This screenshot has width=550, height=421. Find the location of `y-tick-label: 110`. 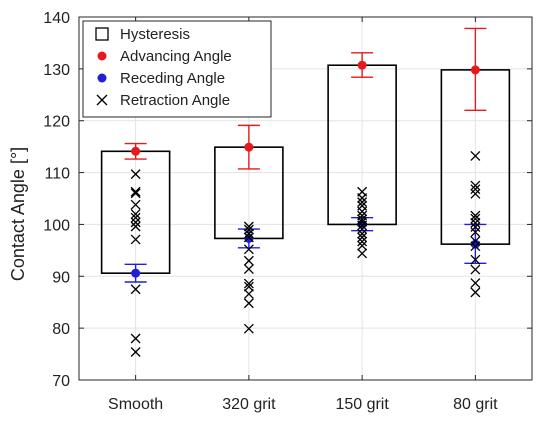

y-tick-label: 110 is located at coordinates (57, 174).